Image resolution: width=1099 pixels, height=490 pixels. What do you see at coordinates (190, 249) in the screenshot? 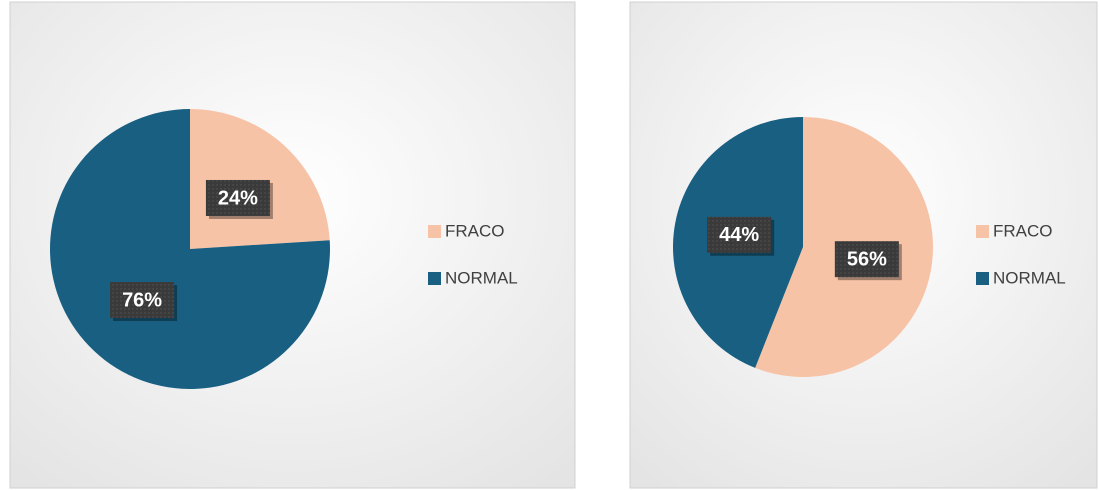
I see `pie-slice` at bounding box center [190, 249].